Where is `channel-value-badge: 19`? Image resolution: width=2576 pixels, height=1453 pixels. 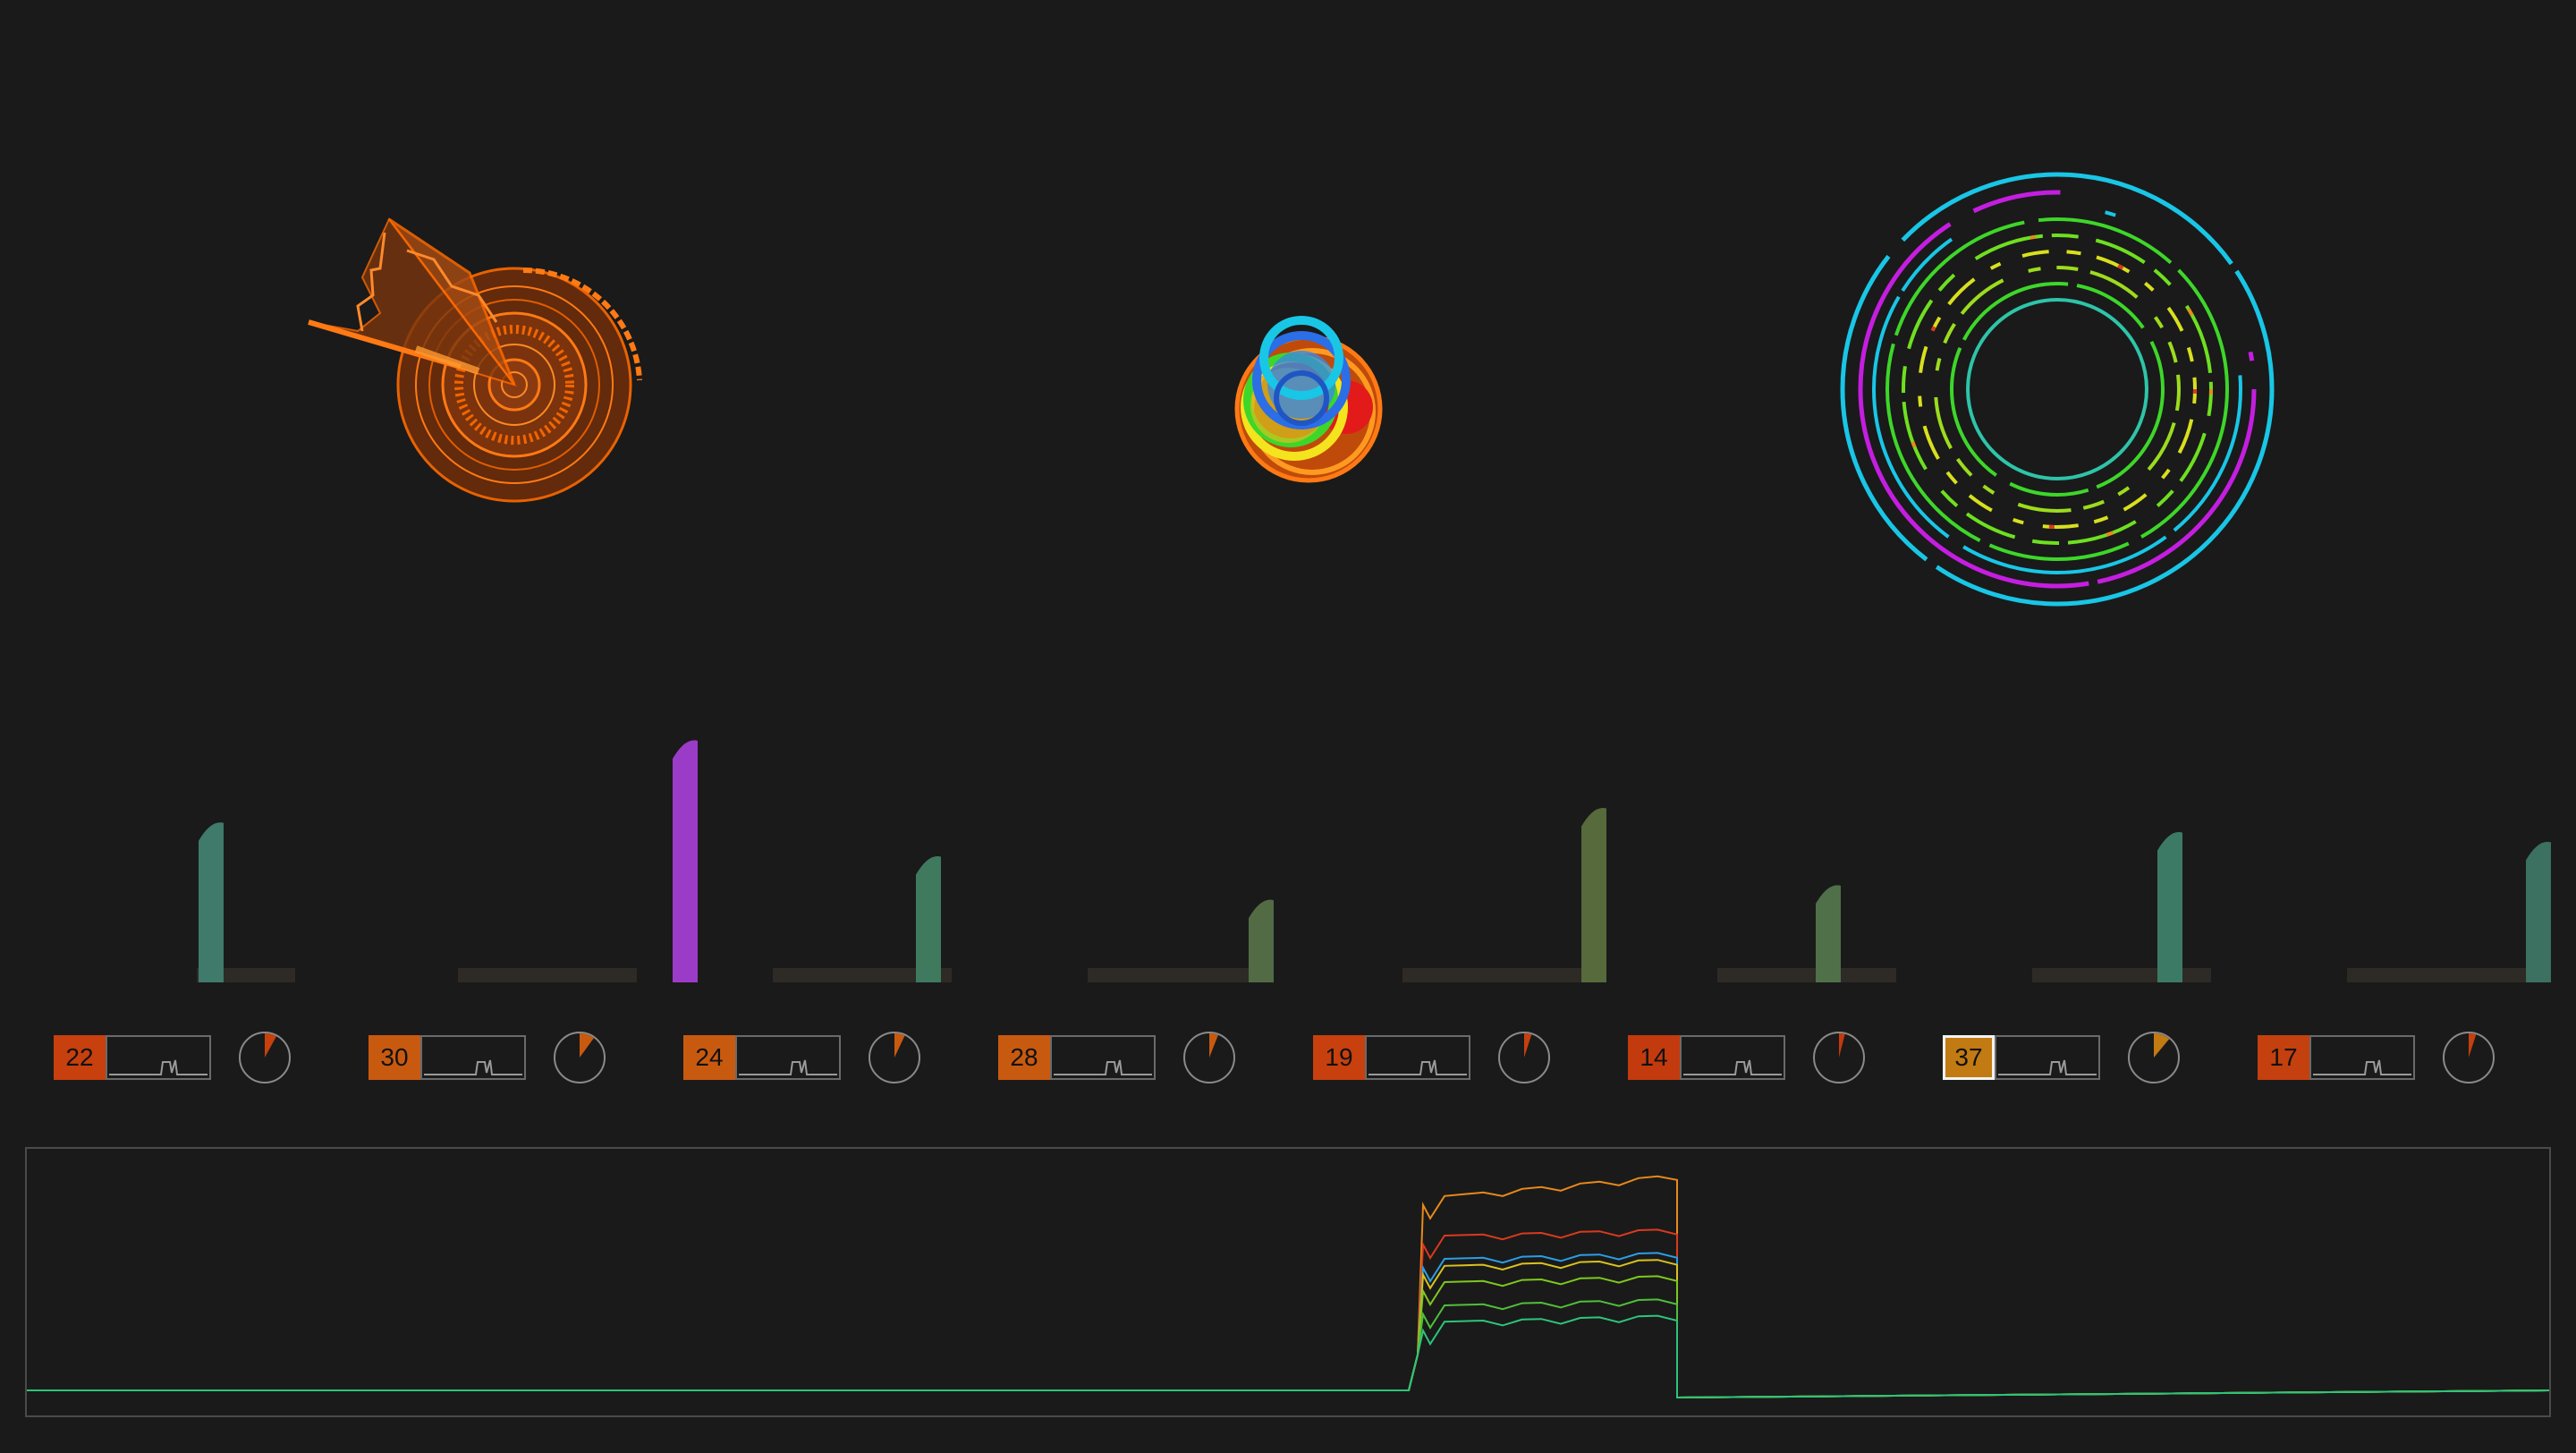
channel-value-badge: 19 is located at coordinates (1339, 1057).